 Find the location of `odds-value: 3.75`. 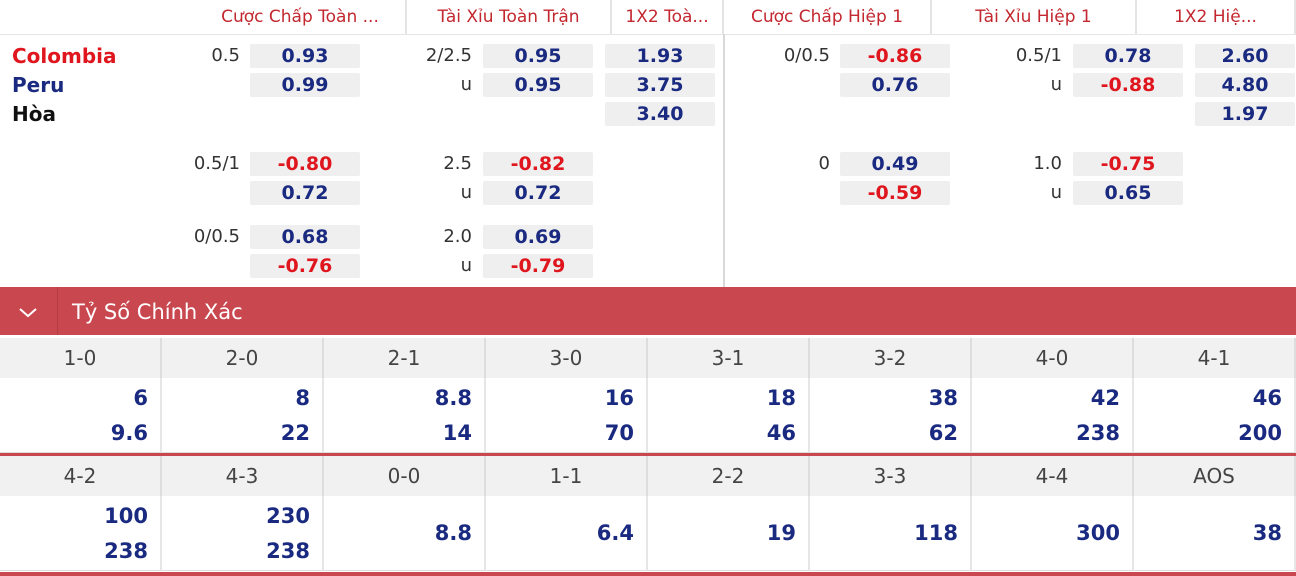

odds-value: 3.75 is located at coordinates (660, 85).